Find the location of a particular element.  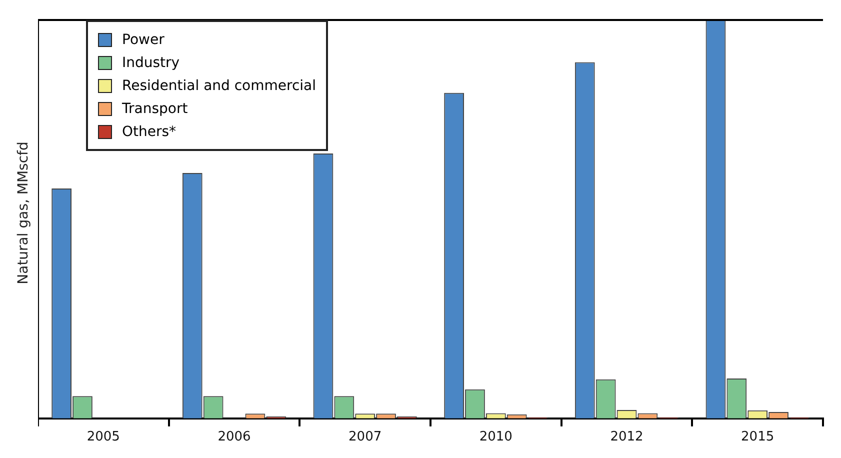

legend-label: Industry is located at coordinates (151, 62).